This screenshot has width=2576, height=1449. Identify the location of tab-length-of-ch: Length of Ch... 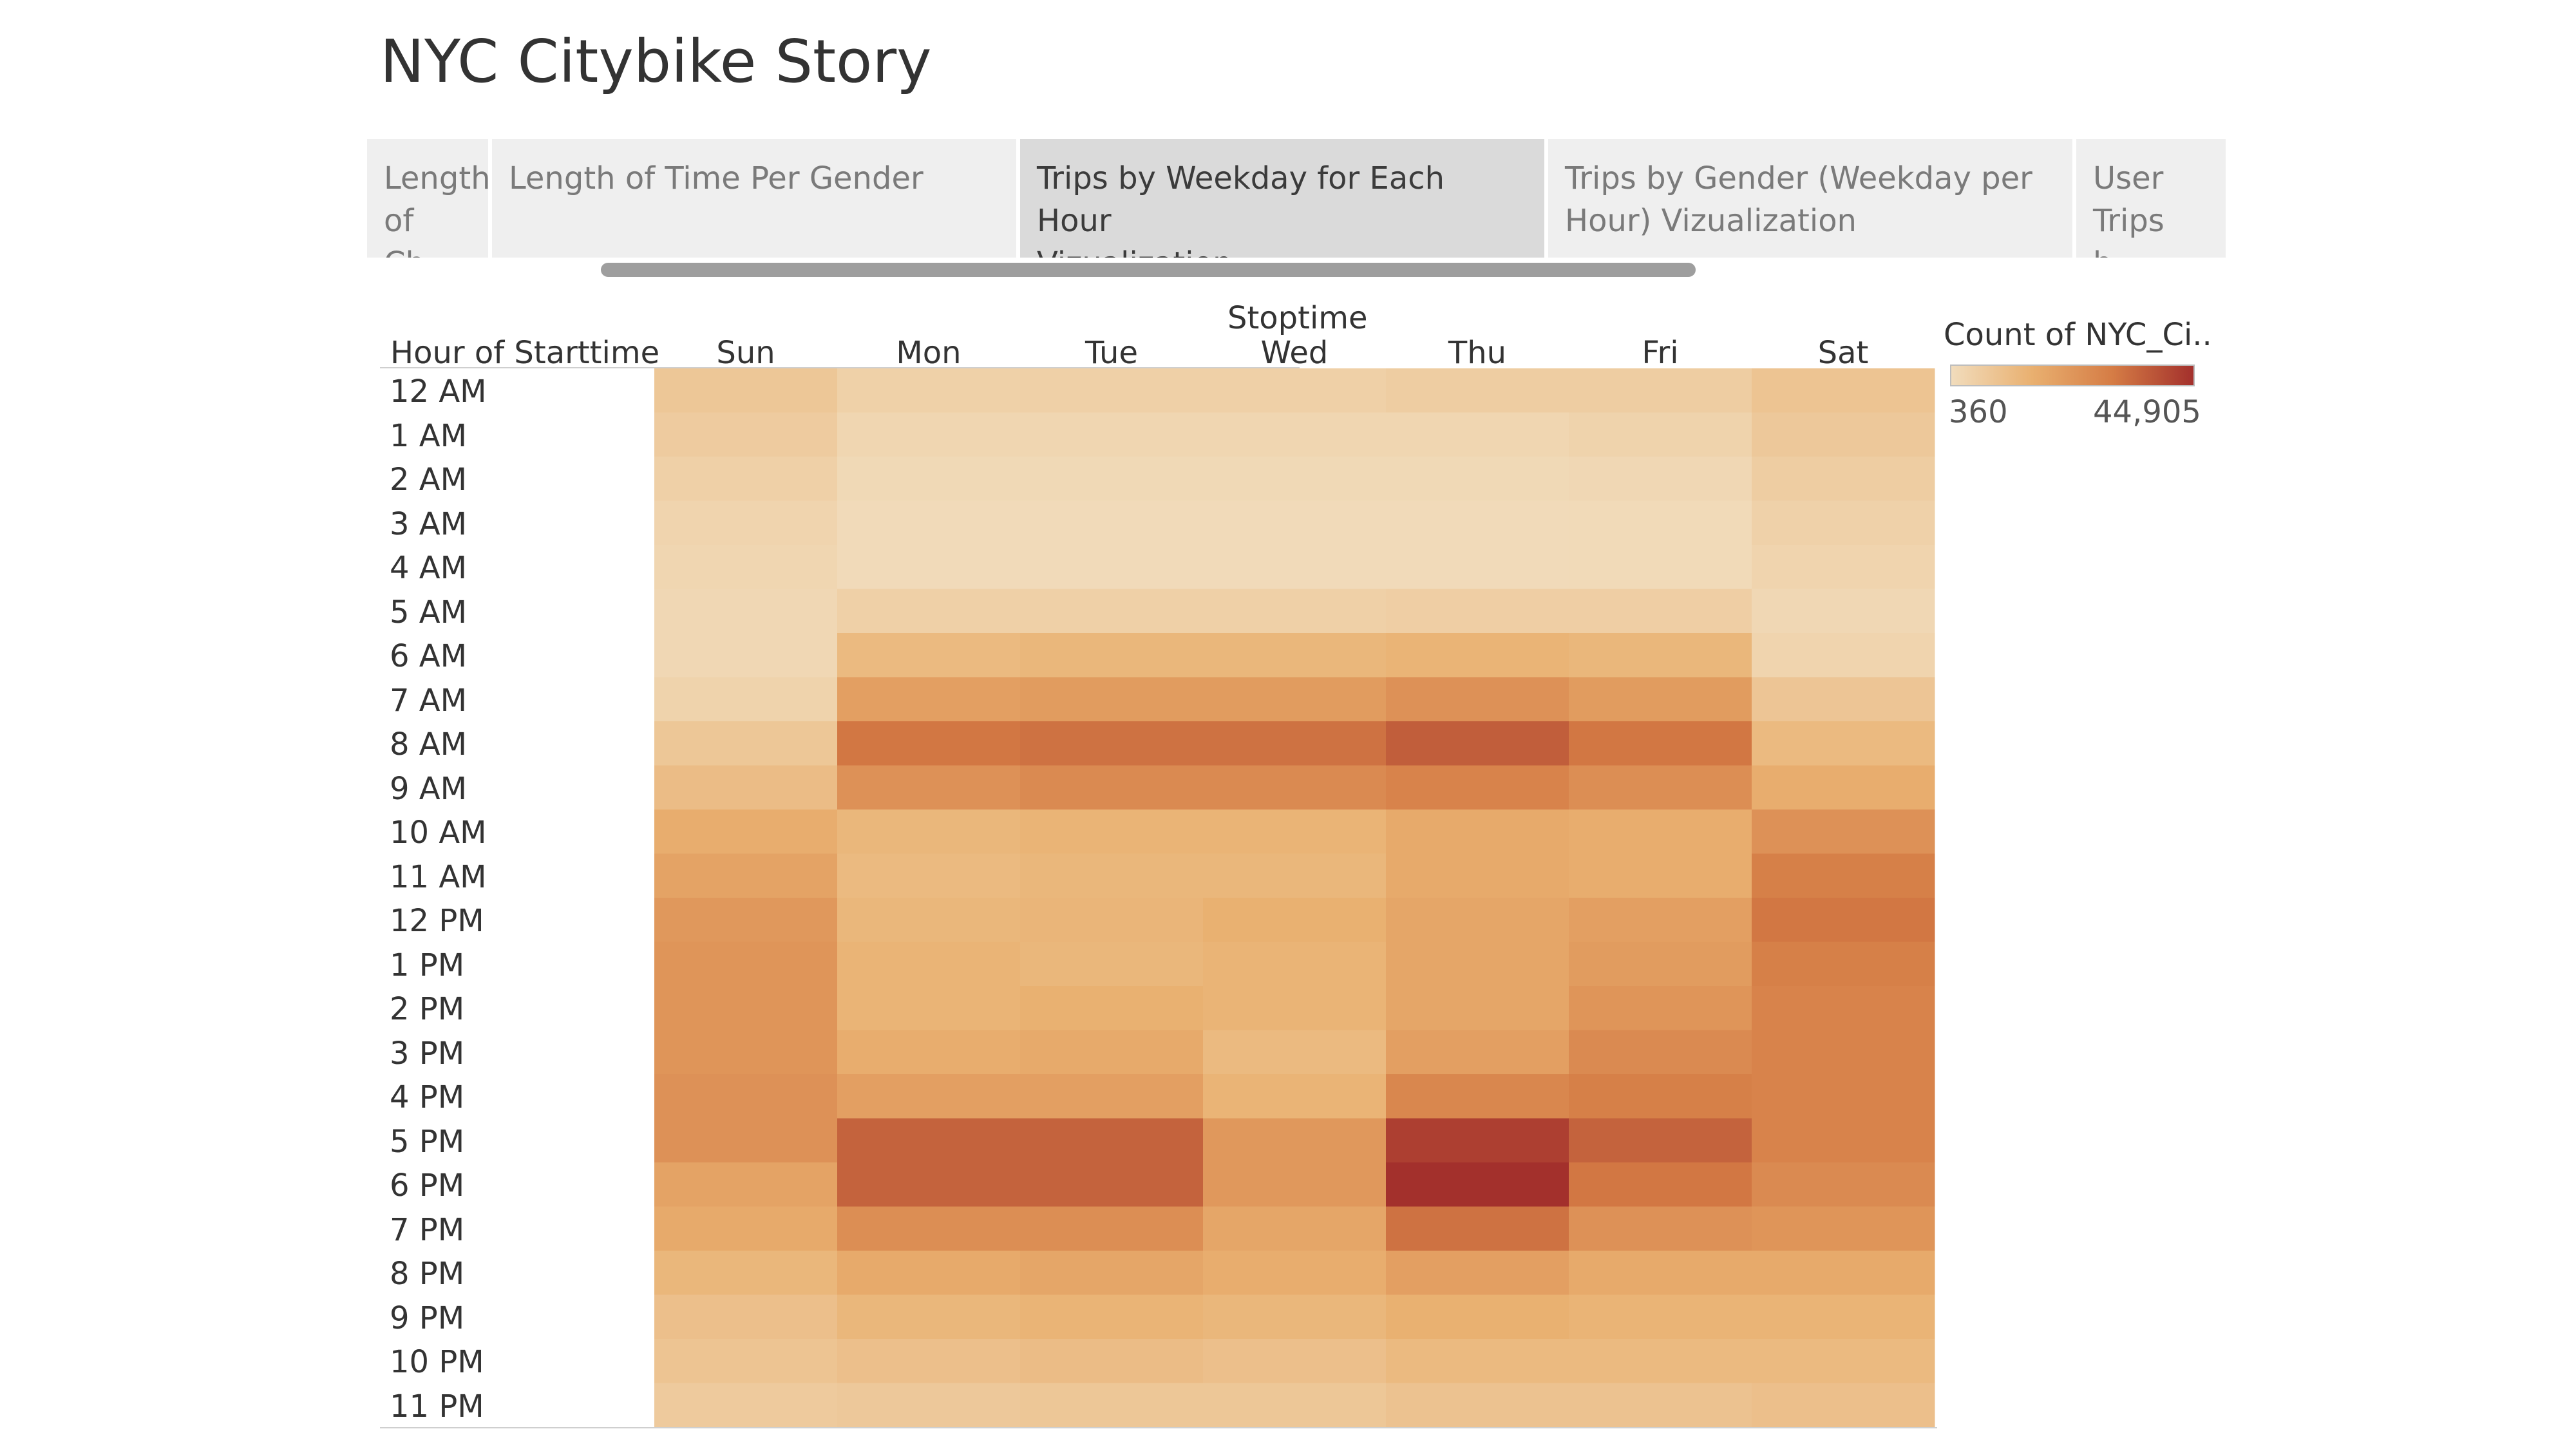
(428, 199).